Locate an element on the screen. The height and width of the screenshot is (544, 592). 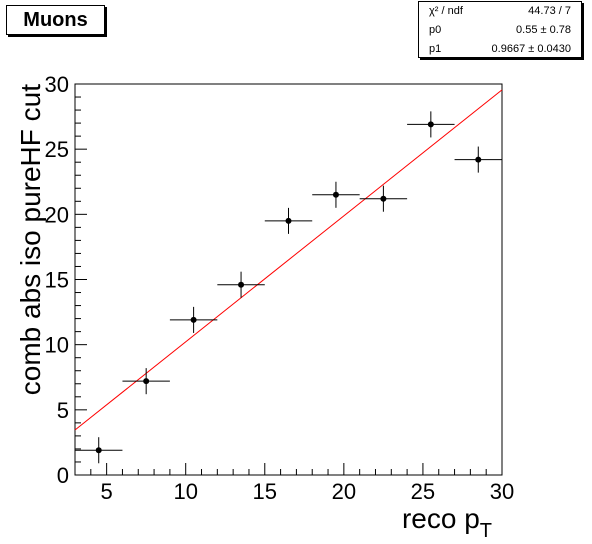
x-tick-label: 5 is located at coordinates (107, 491).